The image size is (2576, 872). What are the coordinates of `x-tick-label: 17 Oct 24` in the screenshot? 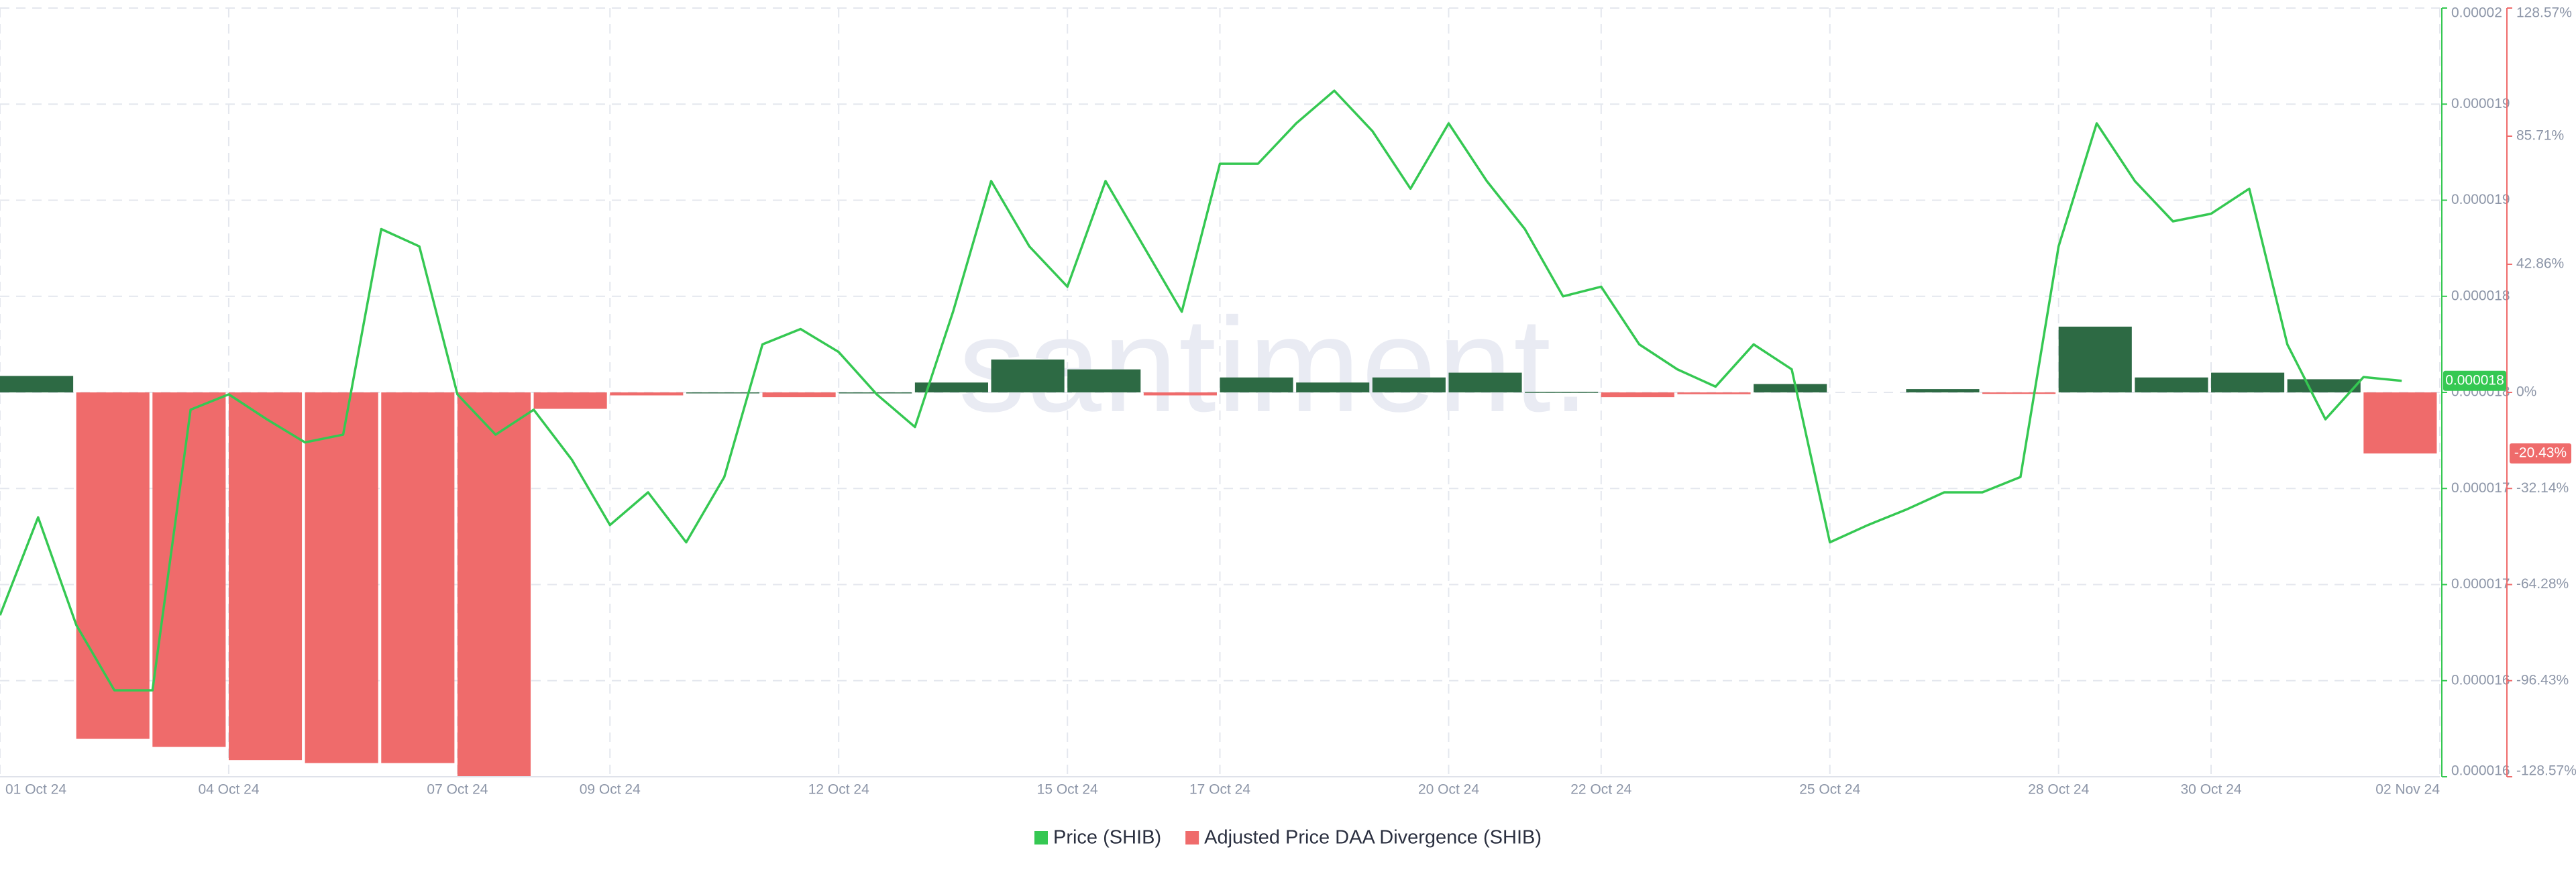 It's located at (1219, 790).